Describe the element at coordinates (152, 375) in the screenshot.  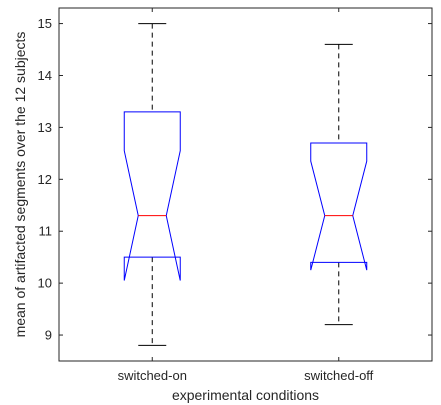
I see `x-tick-label: switched-on` at that location.